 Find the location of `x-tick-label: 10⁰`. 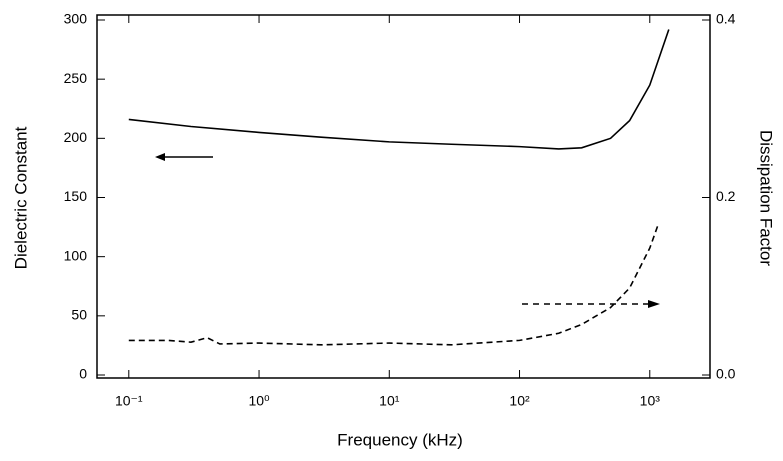

x-tick-label: 10⁰ is located at coordinates (259, 401).